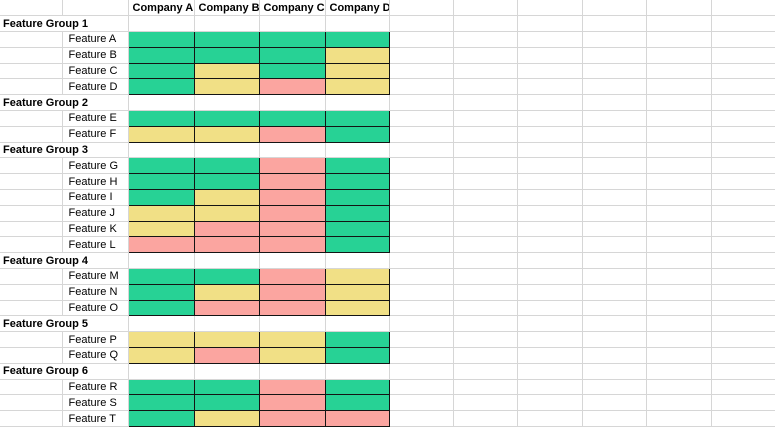  I want to click on feature-label-cell: Feature P, so click(95, 340).